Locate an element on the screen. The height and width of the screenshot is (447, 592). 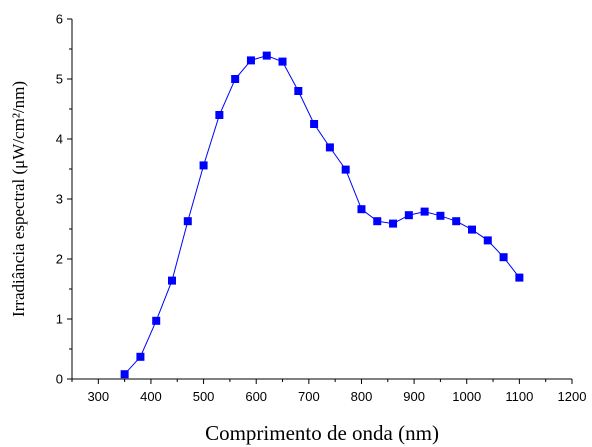
y-ticks: 0 1 2 3 4 5 6 is located at coordinates (64, 199).